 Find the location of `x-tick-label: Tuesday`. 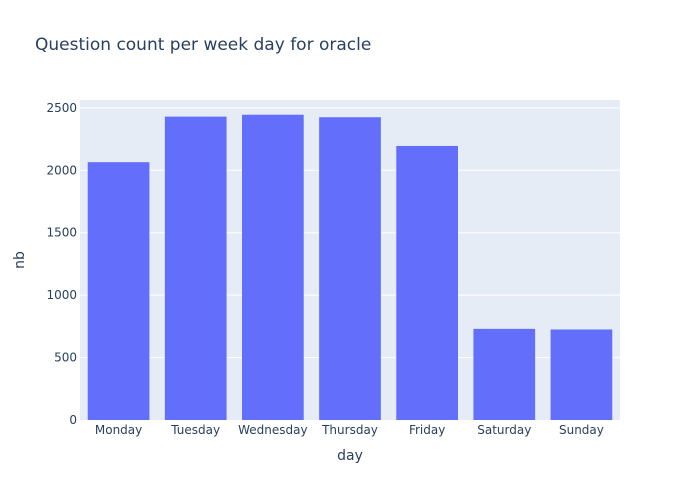

x-tick-label: Tuesday is located at coordinates (195, 430).